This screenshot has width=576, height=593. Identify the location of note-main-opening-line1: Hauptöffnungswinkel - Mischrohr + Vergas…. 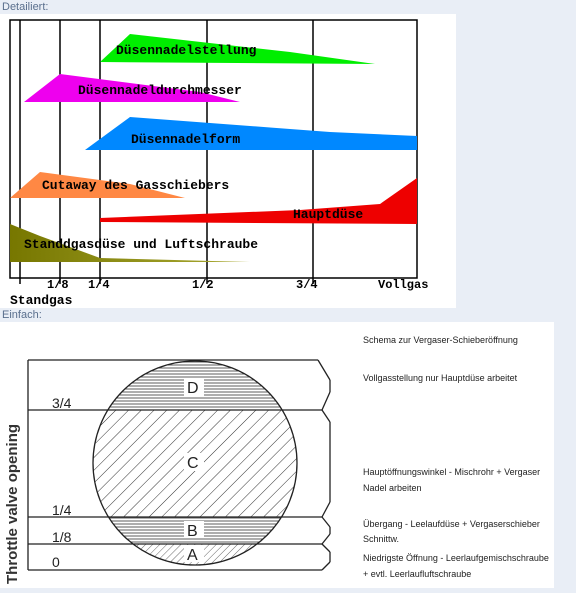
(451, 472).